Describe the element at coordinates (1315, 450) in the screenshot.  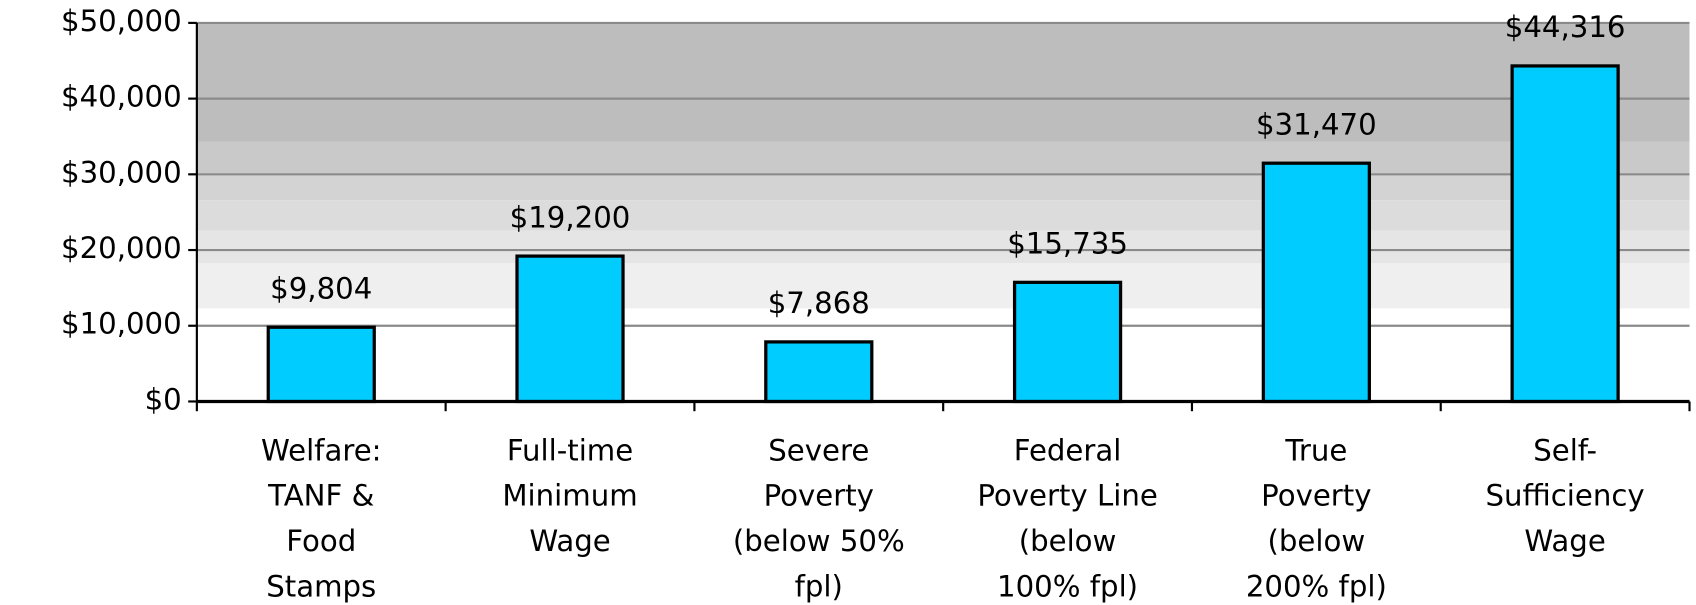
I see `x-tick-label: True` at that location.